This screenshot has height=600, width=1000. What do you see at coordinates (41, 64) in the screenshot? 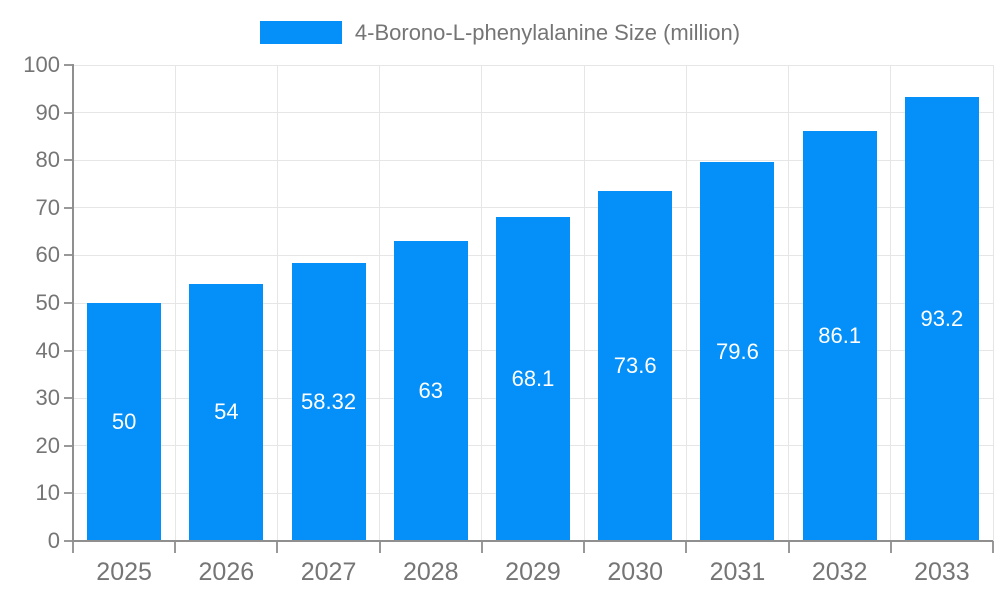
I see `y-axis-label: 100` at bounding box center [41, 64].